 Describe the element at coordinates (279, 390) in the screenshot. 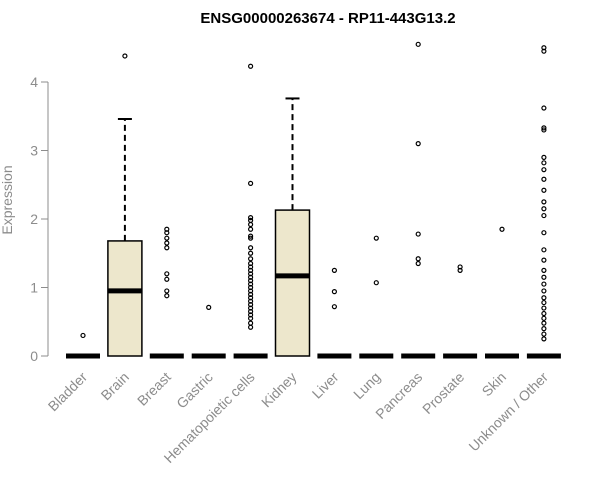

I see `x-tick-label: Kidney` at that location.